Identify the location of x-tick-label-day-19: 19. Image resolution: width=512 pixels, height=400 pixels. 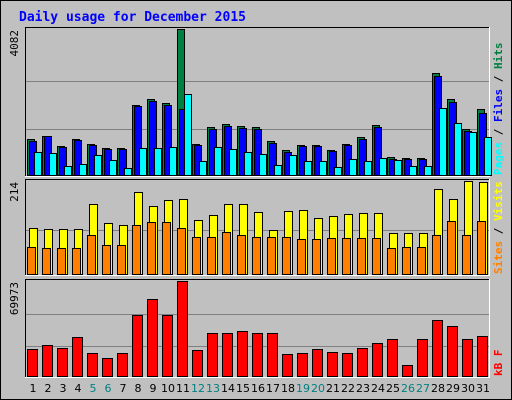
(303, 388).